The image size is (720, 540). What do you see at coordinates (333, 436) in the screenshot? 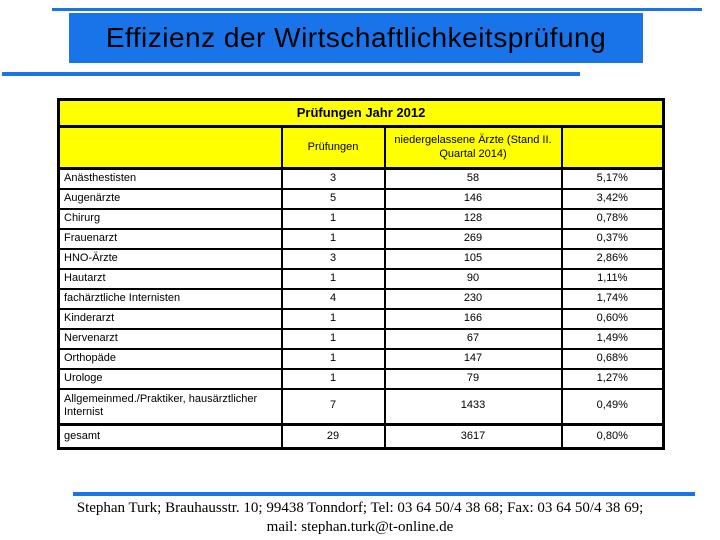
I see `cell-pruefungen: 29` at bounding box center [333, 436].